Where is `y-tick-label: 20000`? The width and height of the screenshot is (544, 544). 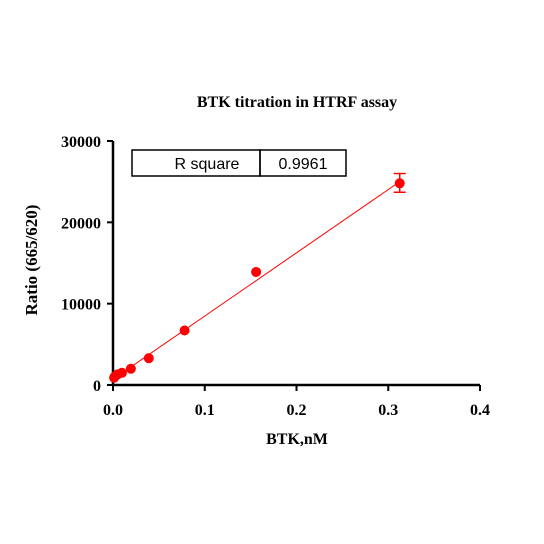
y-tick-label: 20000 is located at coordinates (81, 223).